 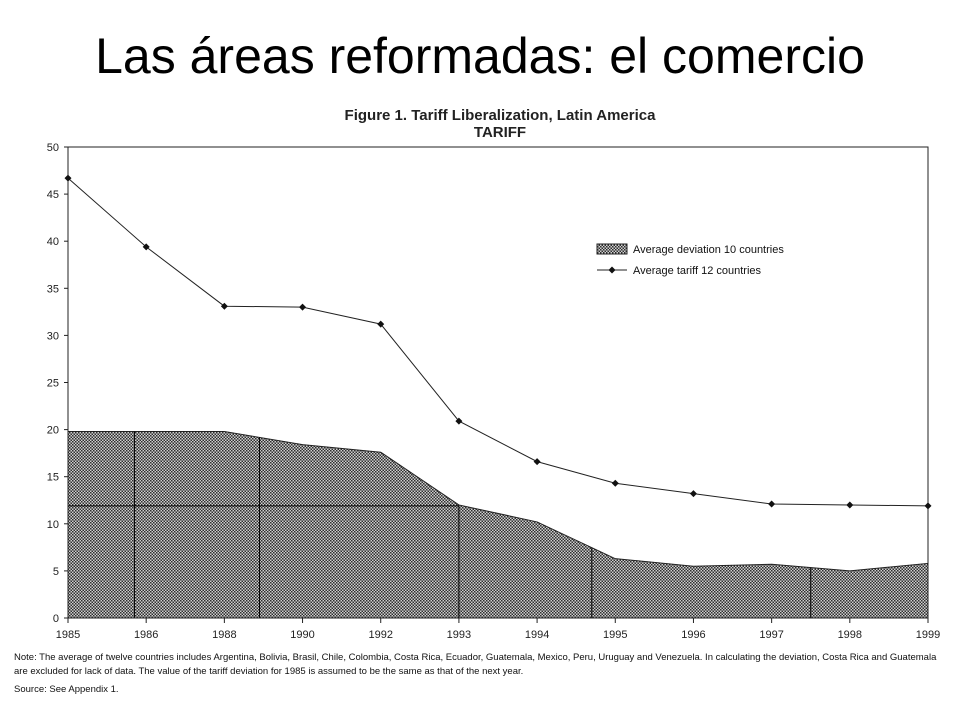 I want to click on y-tick-label: 45, so click(x=53, y=195).